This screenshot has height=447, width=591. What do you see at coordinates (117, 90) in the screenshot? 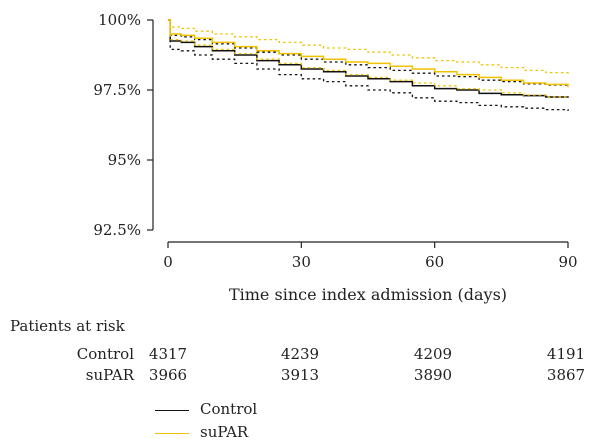
I see `y-tick-label: 97.5%` at bounding box center [117, 90].